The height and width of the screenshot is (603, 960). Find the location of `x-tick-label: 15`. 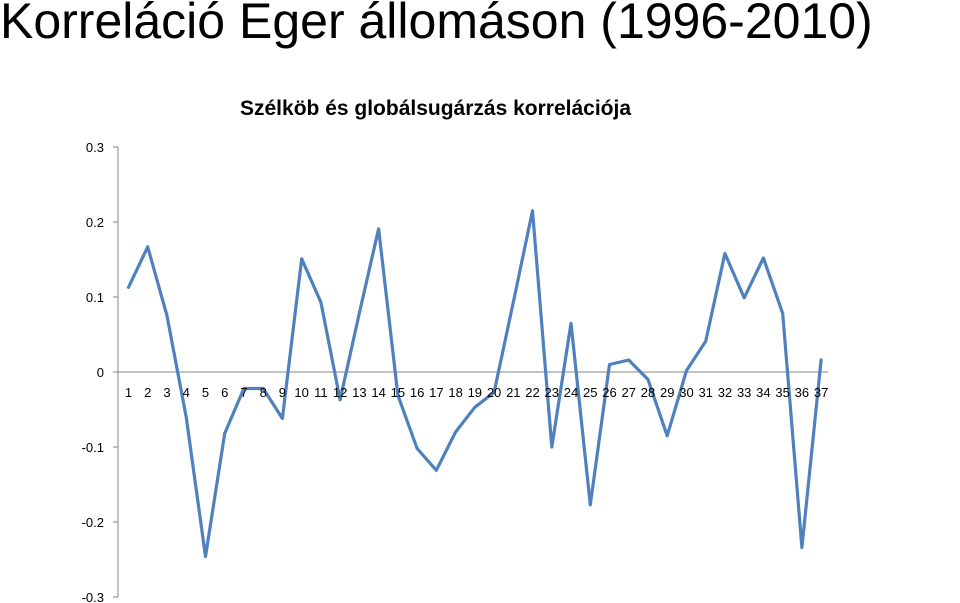

x-tick-label: 15 is located at coordinates (398, 392).